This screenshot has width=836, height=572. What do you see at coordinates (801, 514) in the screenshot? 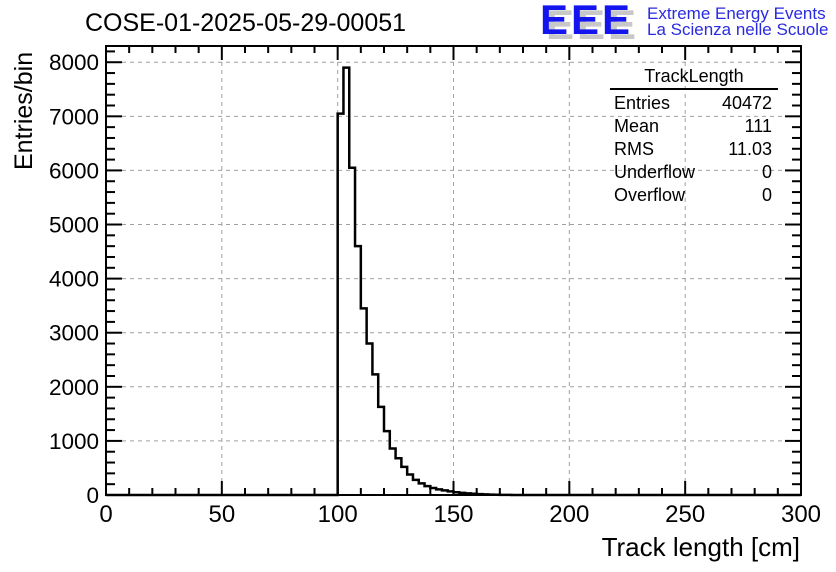
I see `x-tick-label: 300` at bounding box center [801, 514].